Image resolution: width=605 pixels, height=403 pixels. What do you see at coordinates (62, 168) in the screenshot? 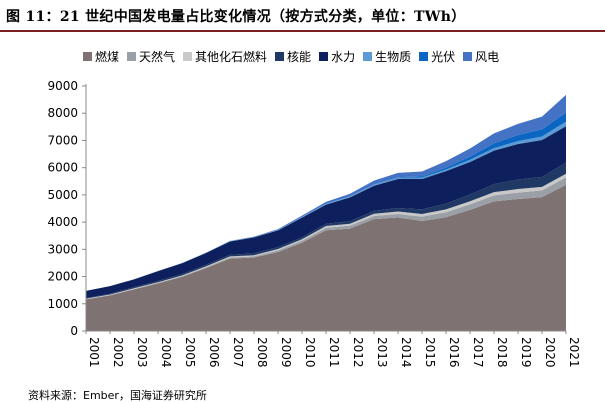
I see `y-tick-label: 6000` at bounding box center [62, 168].